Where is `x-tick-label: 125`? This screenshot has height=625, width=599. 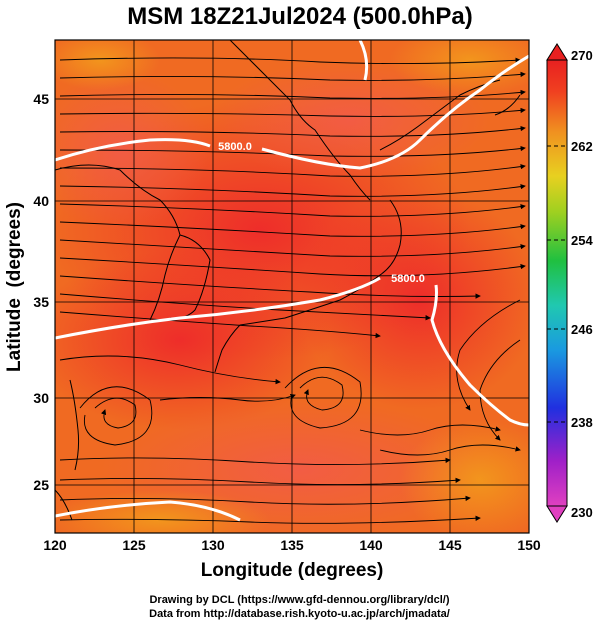 x-tick-label: 125 is located at coordinates (134, 545).